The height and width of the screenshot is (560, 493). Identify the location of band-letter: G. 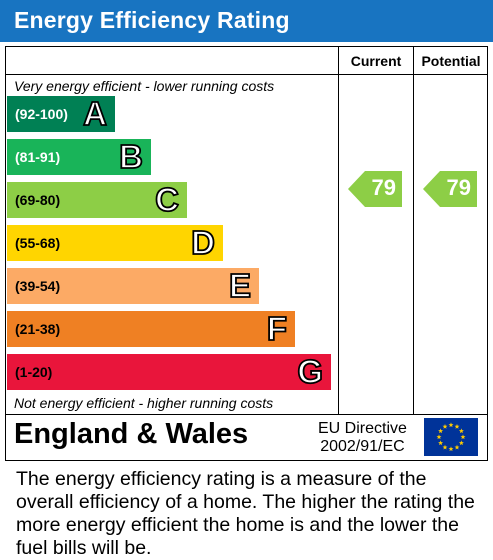
(309, 371).